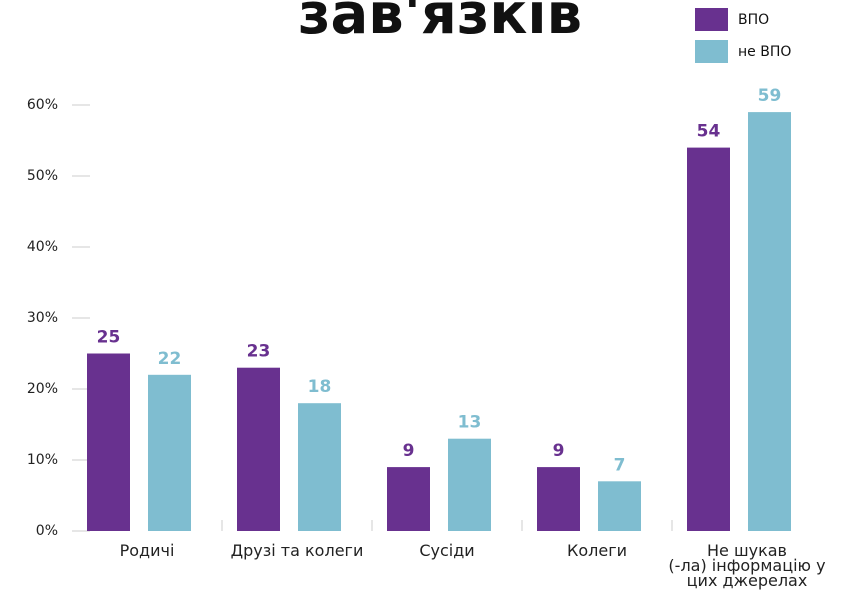 The width and height of the screenshot is (854, 593). What do you see at coordinates (170, 359) in the screenshot?
I see `data-label: 22` at bounding box center [170, 359].